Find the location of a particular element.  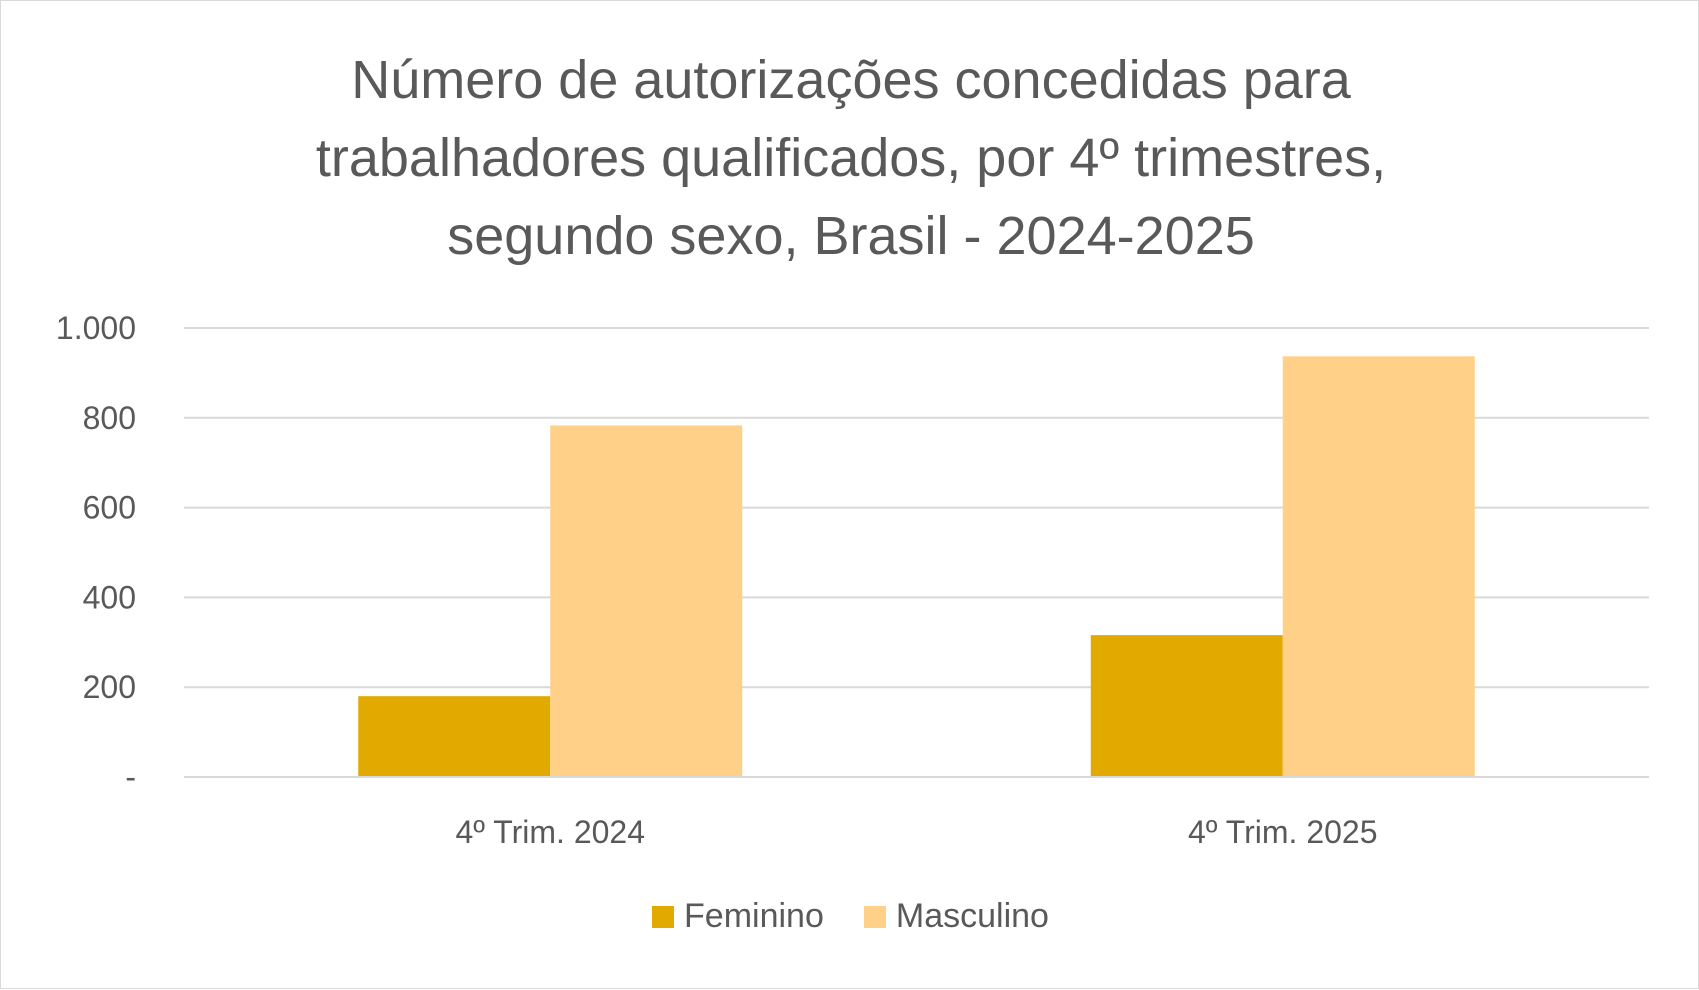

x-tick-label: 4º Trim. 2024 is located at coordinates (550, 832).